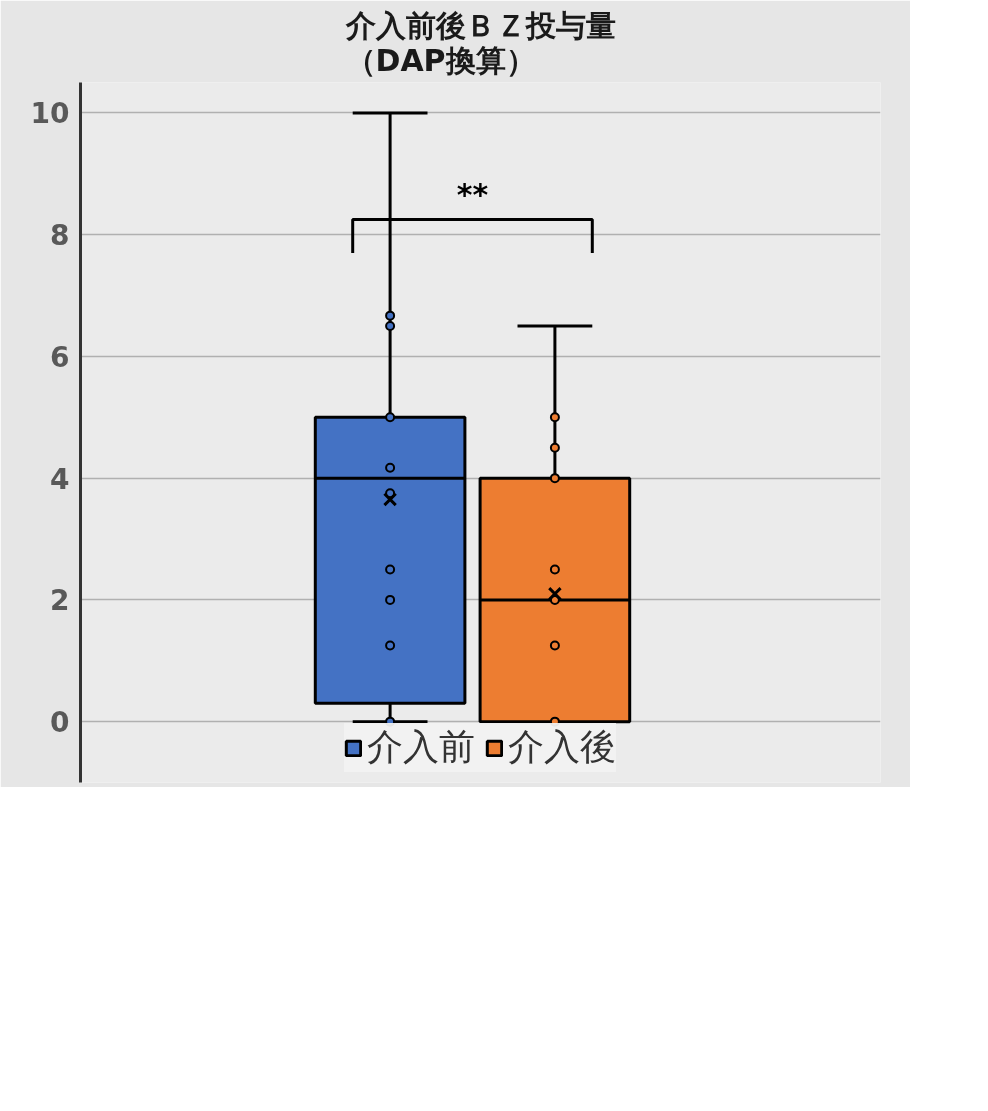  I want to click on legend-label: 介入前, so click(421, 747).